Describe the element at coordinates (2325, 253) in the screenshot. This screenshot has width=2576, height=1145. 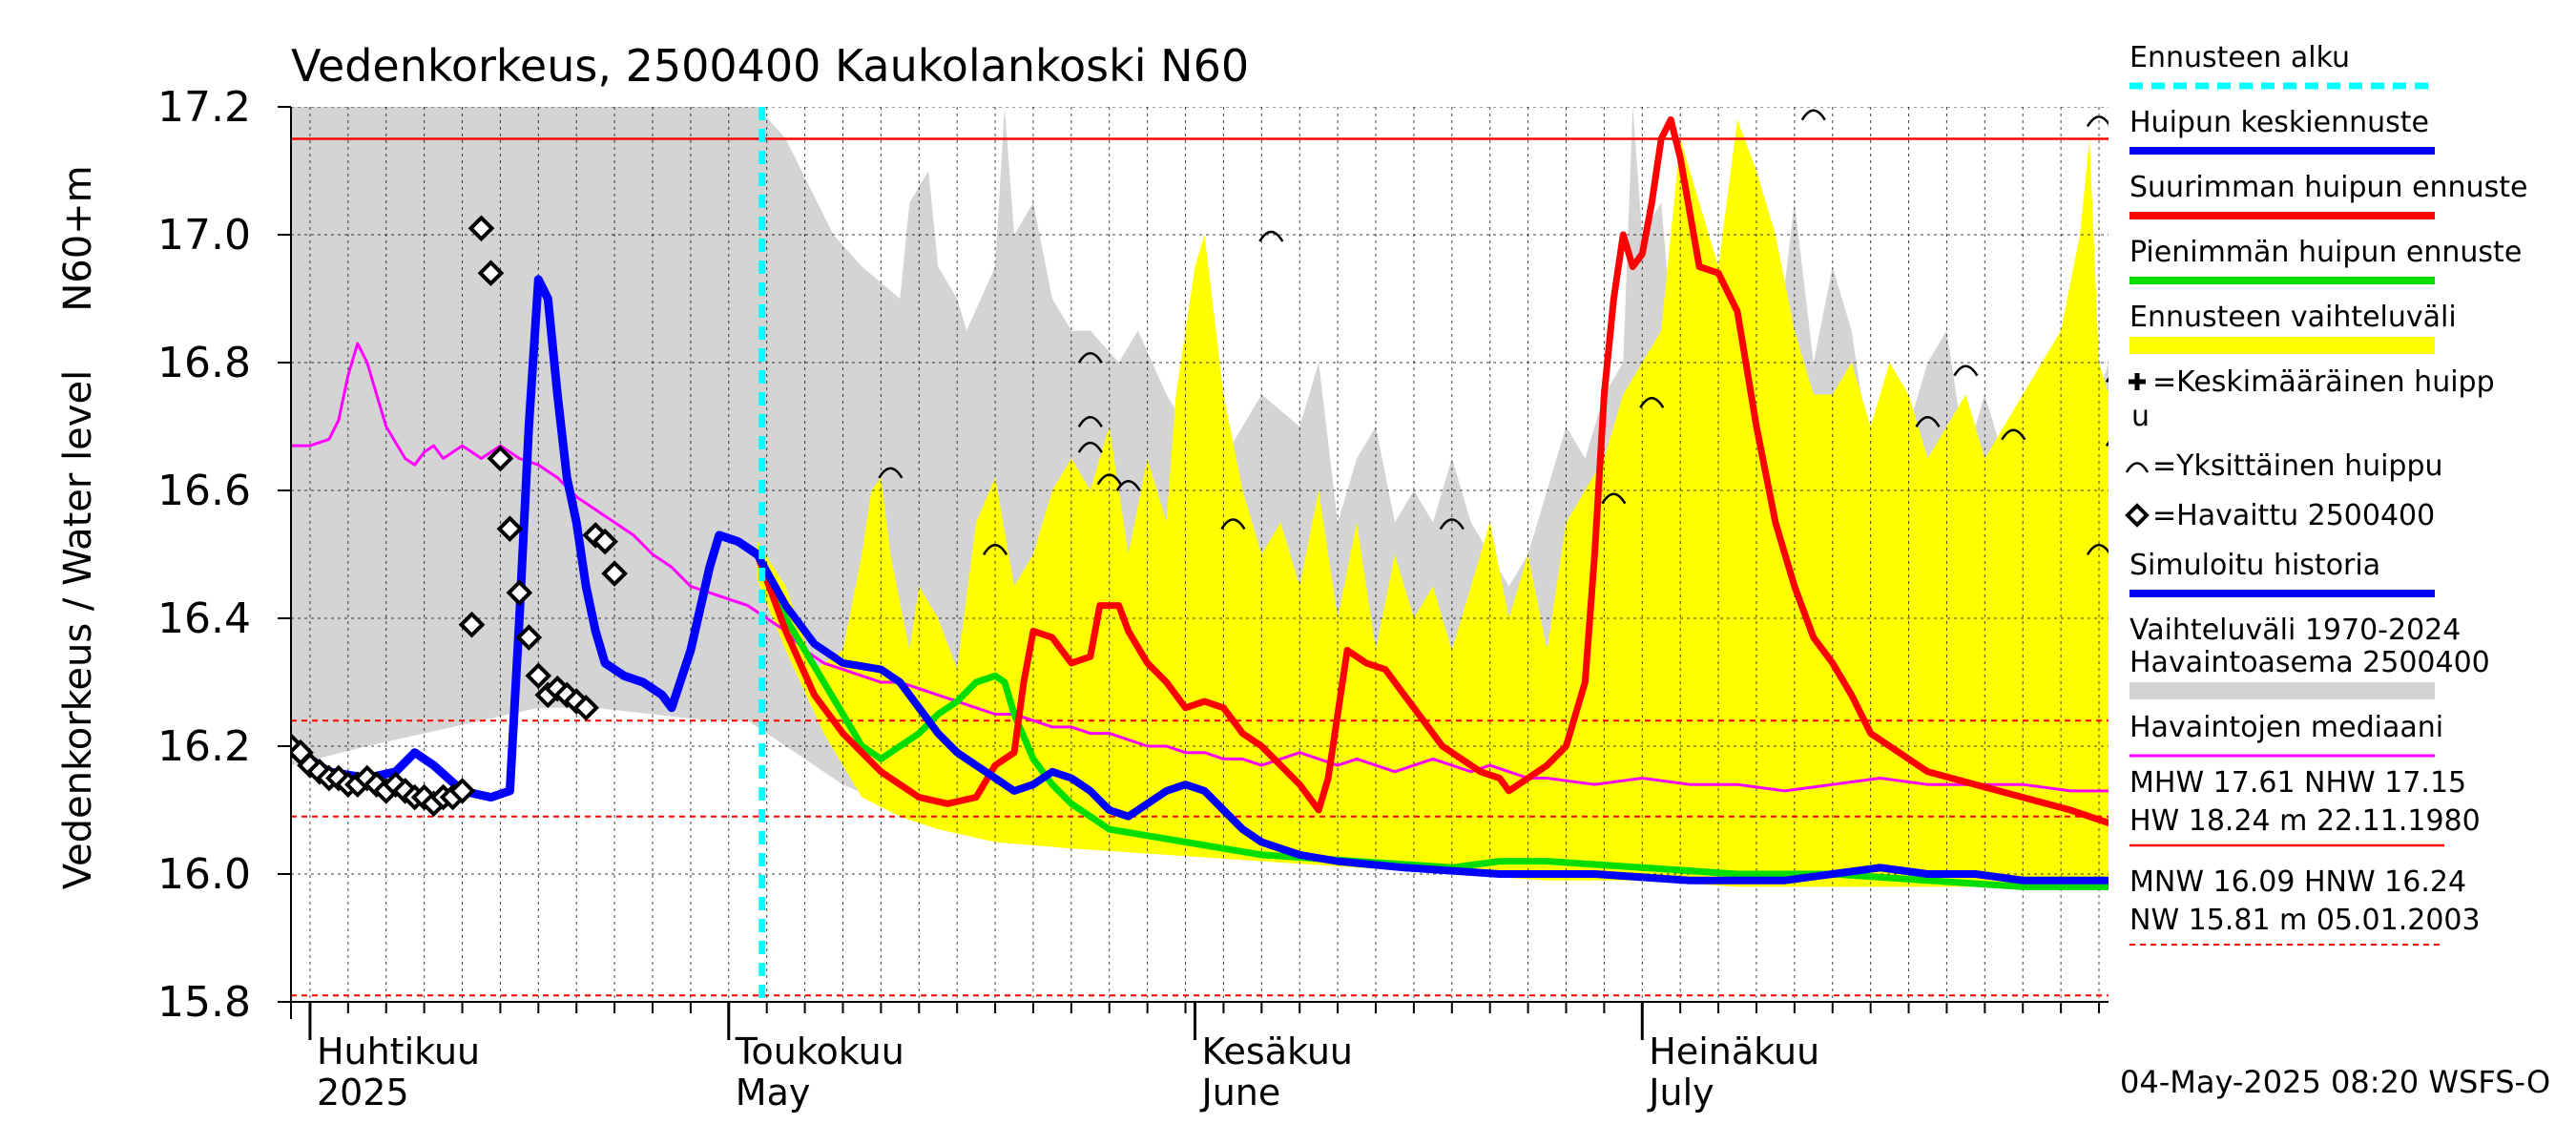
I see `legend-label: Pienimmän huipun ennuste` at that location.